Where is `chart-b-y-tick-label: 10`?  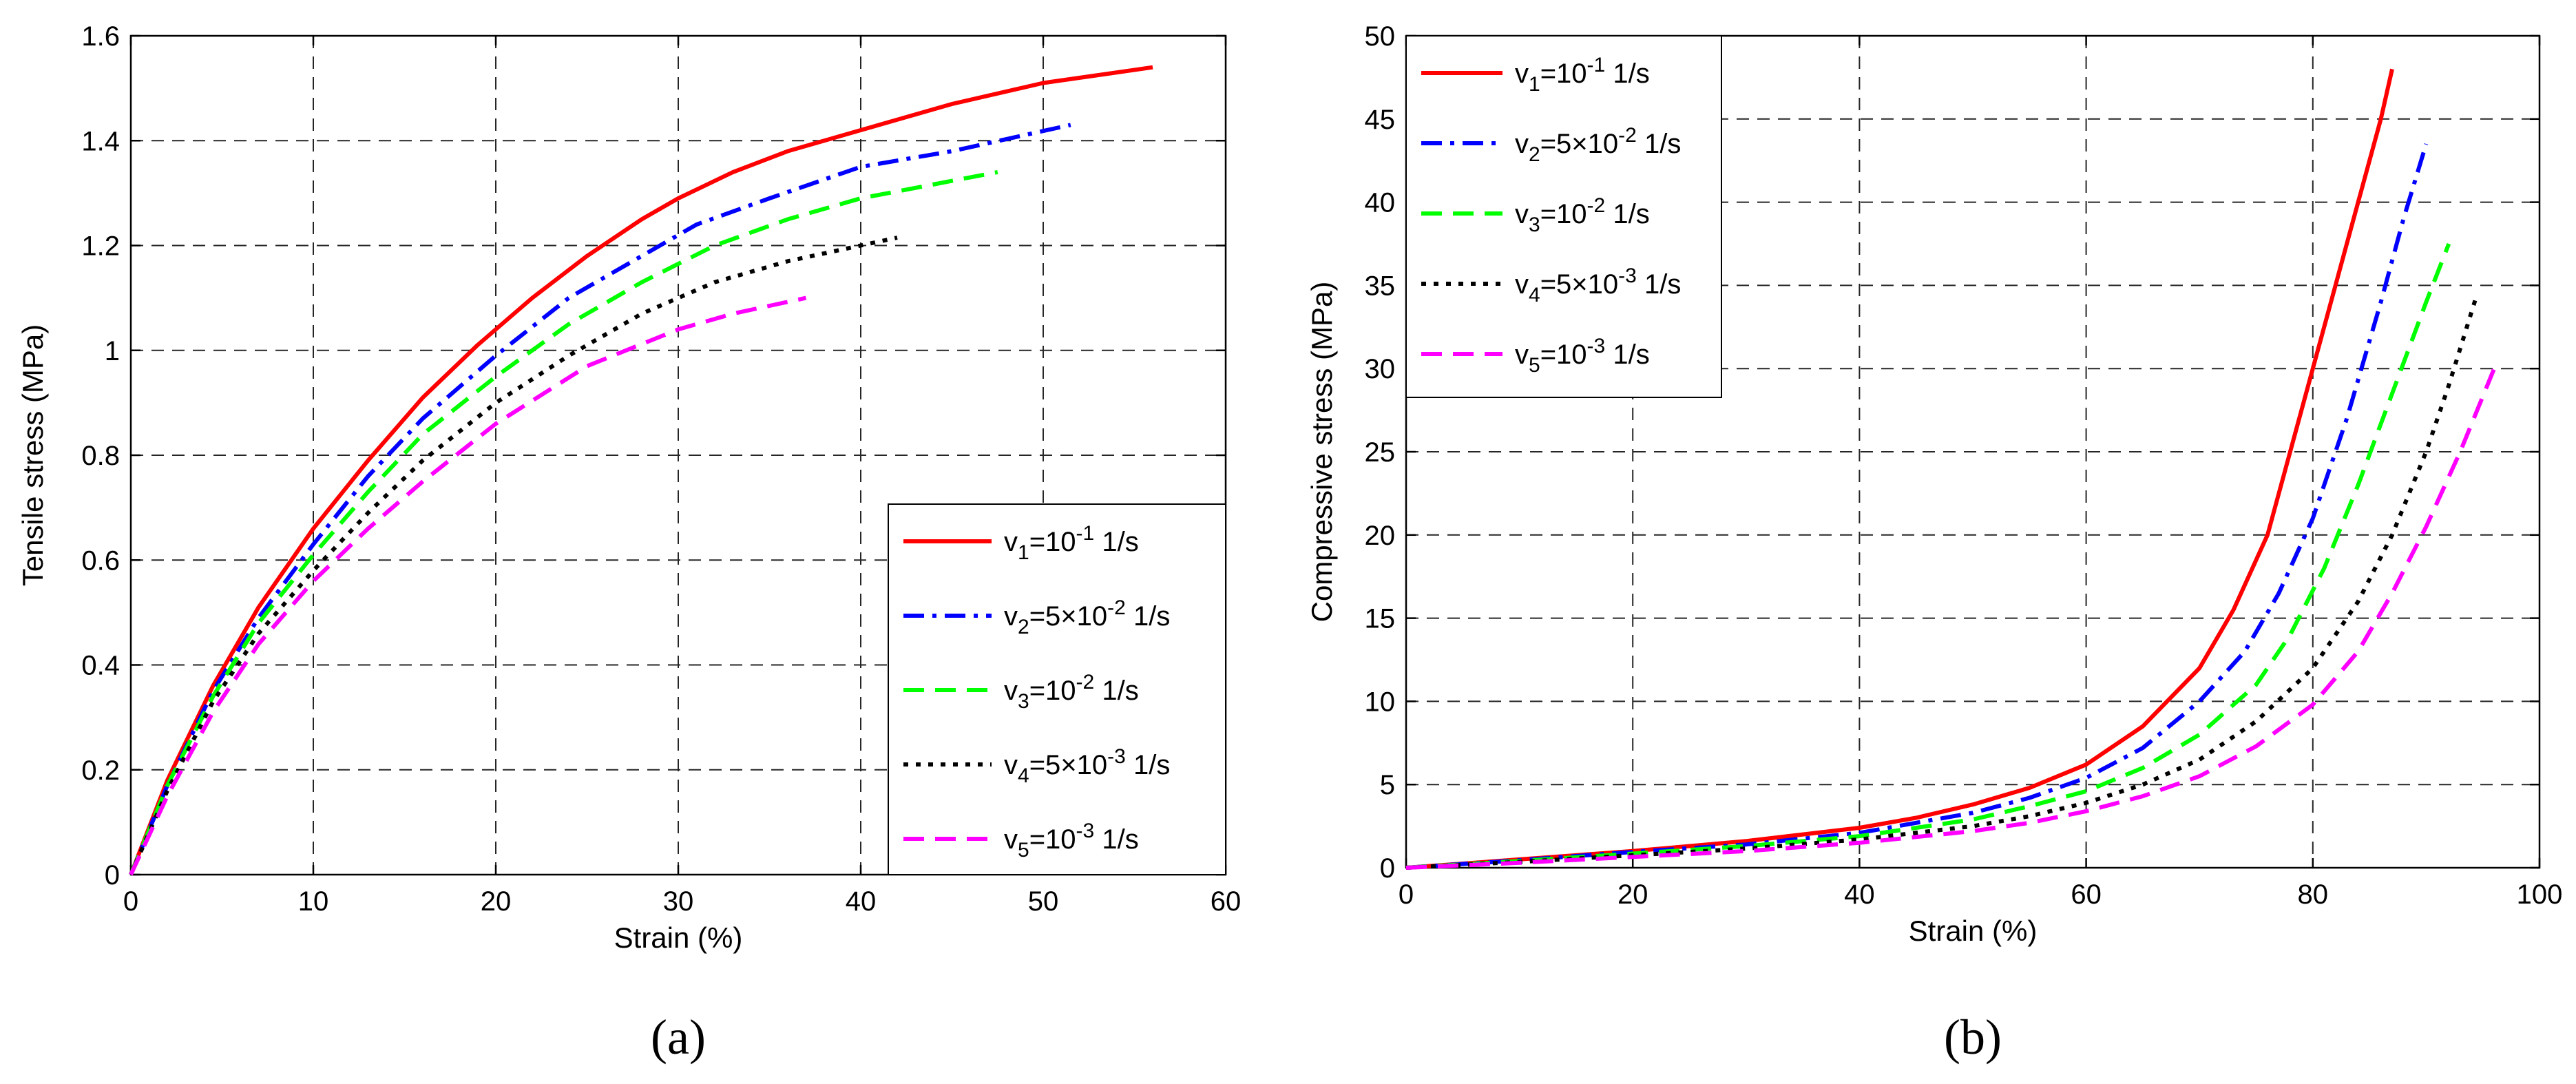 chart-b-y-tick-label: 10 is located at coordinates (1380, 702).